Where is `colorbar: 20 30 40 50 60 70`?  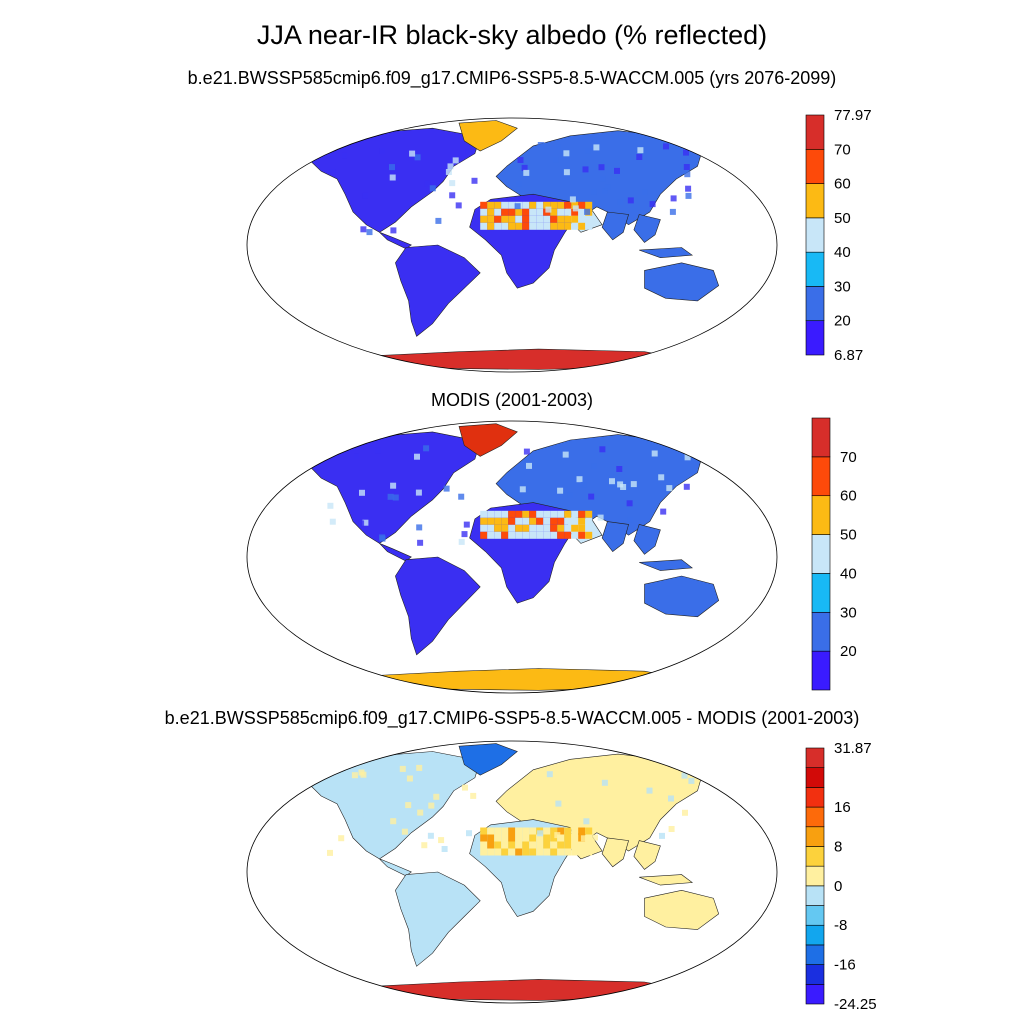 colorbar: 20 30 40 50 60 70 is located at coordinates (834, 554).